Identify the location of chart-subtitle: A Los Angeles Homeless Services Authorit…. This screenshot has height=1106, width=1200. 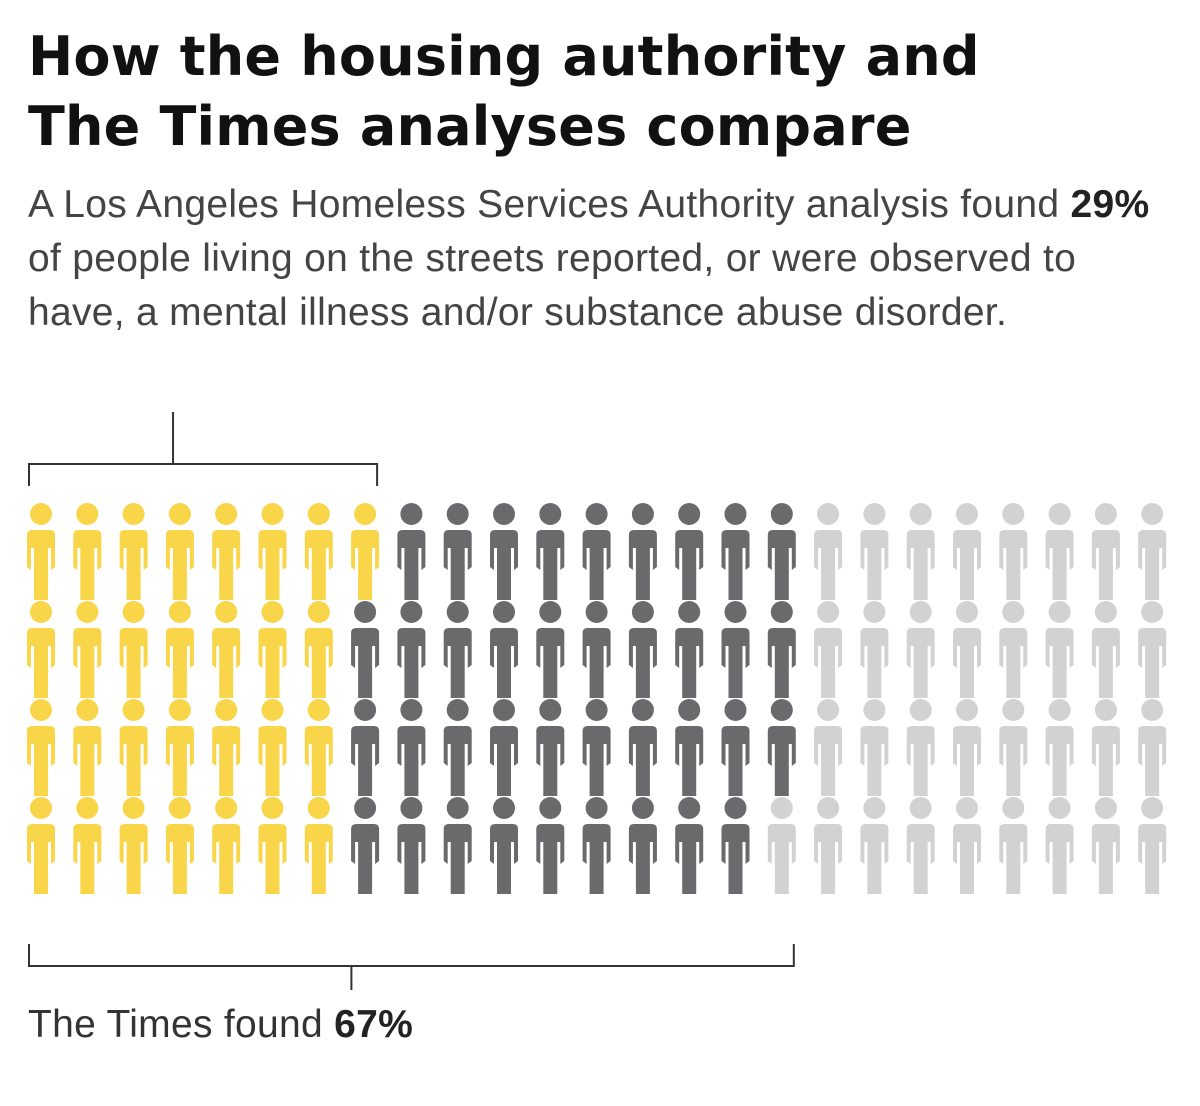
(603, 259).